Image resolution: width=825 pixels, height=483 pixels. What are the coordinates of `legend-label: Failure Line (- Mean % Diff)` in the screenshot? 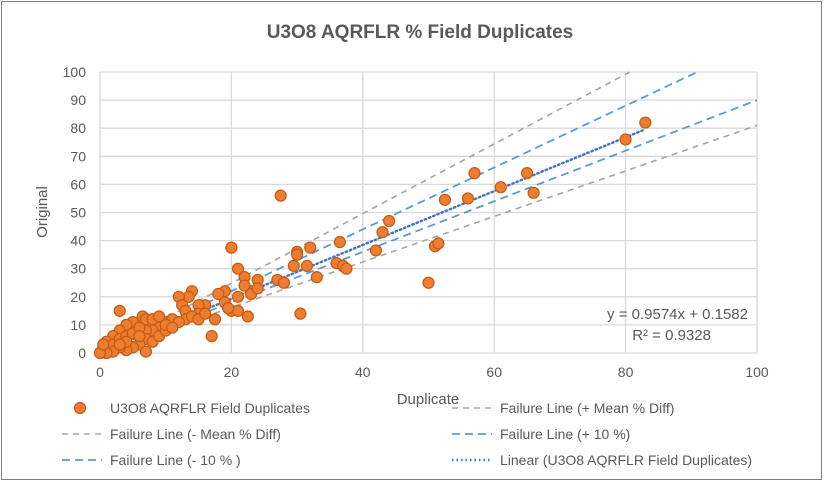 It's located at (195, 434).